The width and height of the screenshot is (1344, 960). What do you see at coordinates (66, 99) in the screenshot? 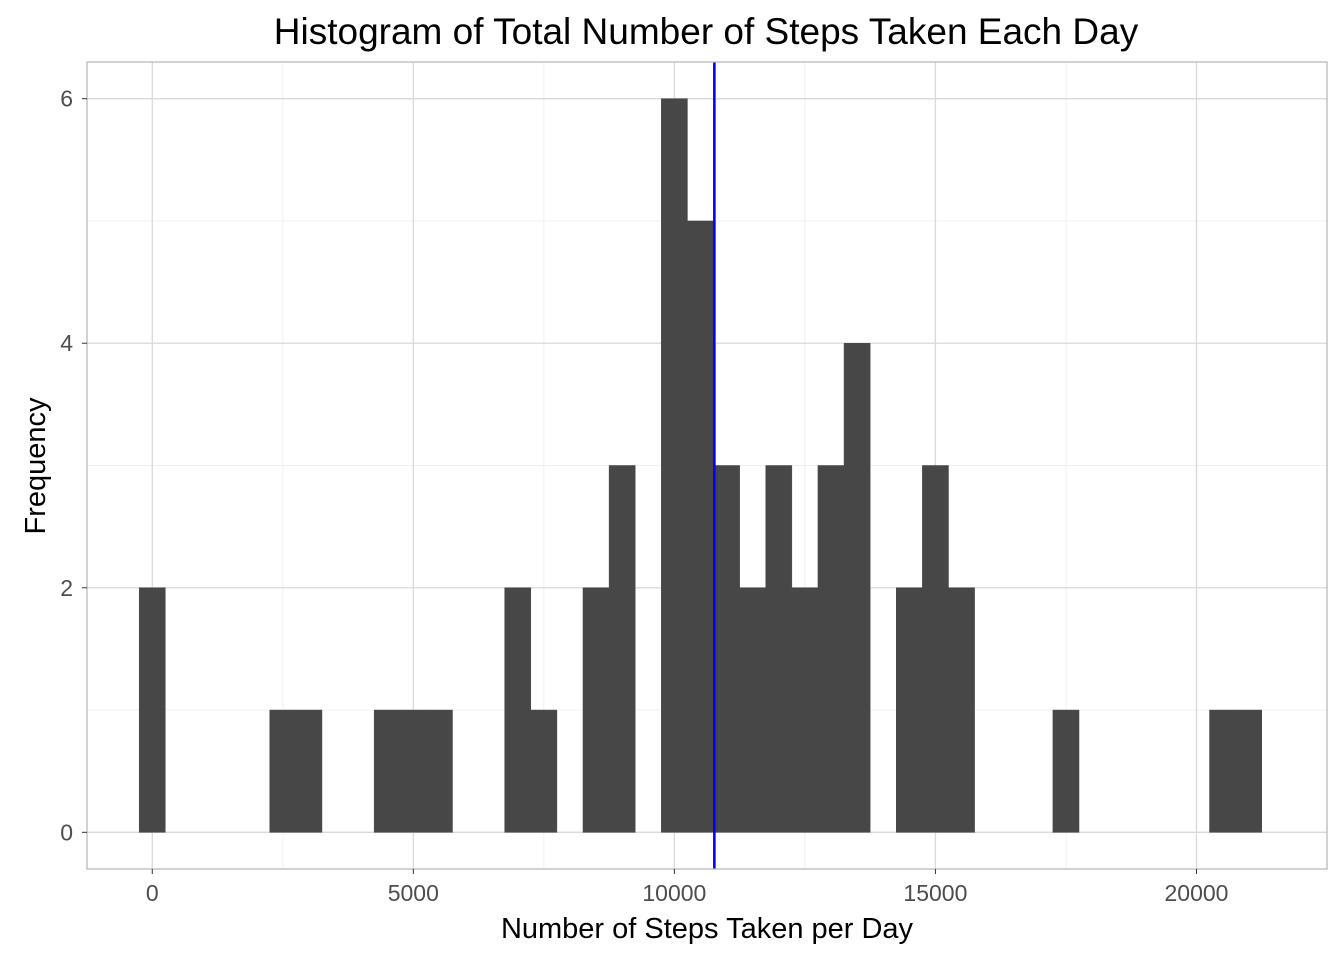
I see `y-tick-label: 6` at bounding box center [66, 99].